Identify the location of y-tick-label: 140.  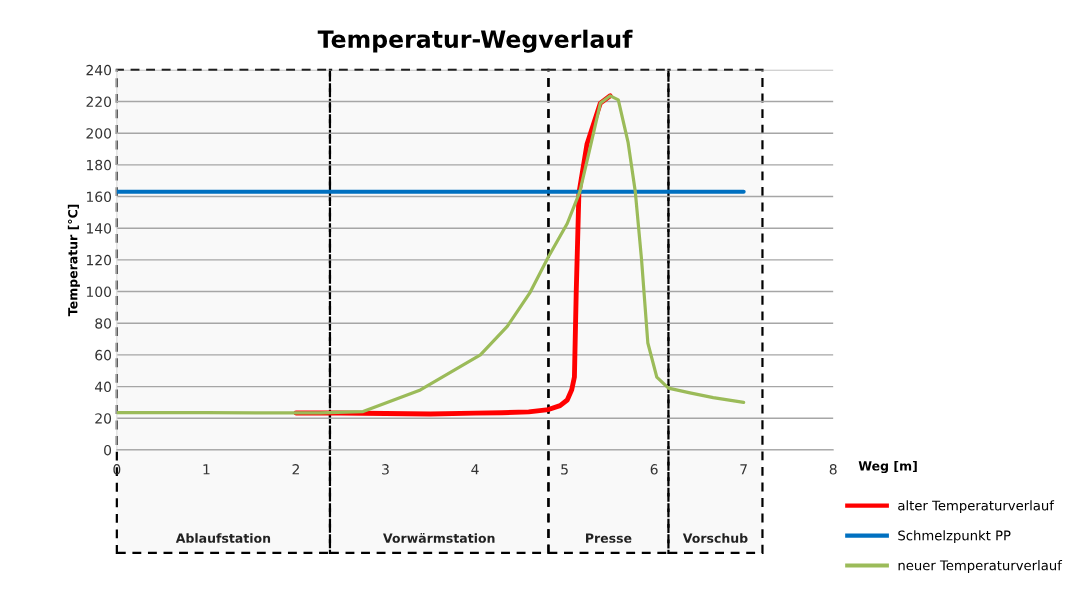
(99, 228).